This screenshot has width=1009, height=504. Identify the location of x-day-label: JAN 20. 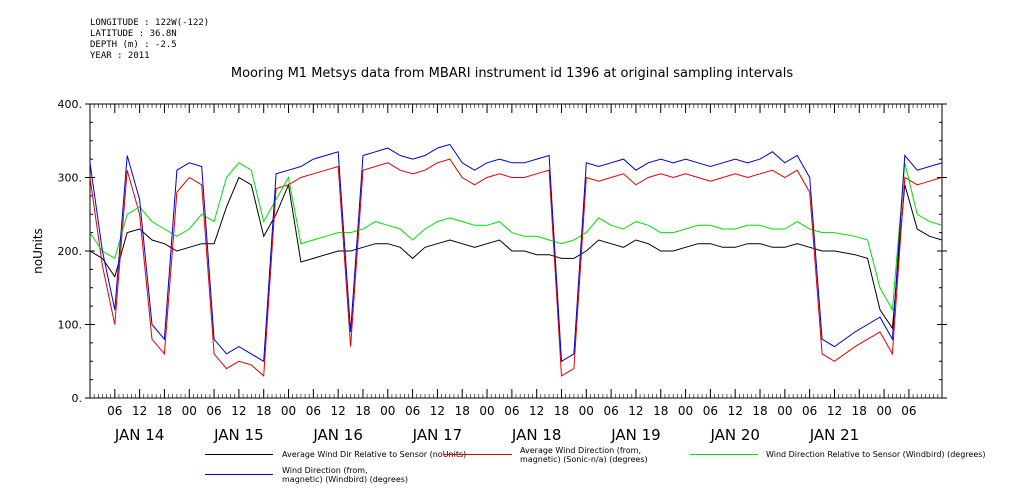
(734, 435).